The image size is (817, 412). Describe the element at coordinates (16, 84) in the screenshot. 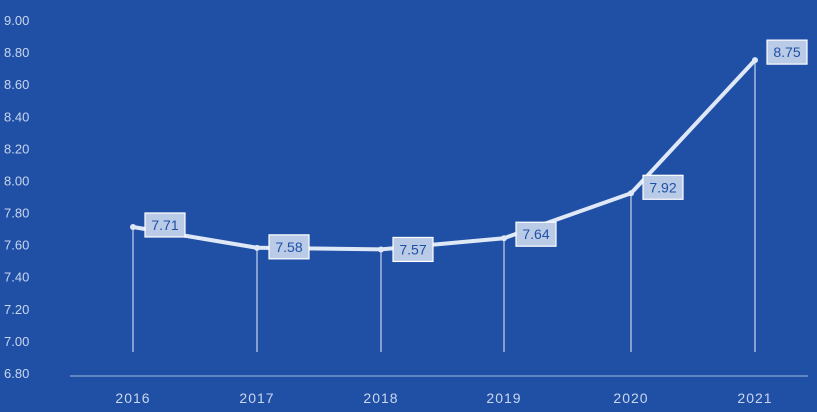

I see `y-tick-label: 8.60` at that location.